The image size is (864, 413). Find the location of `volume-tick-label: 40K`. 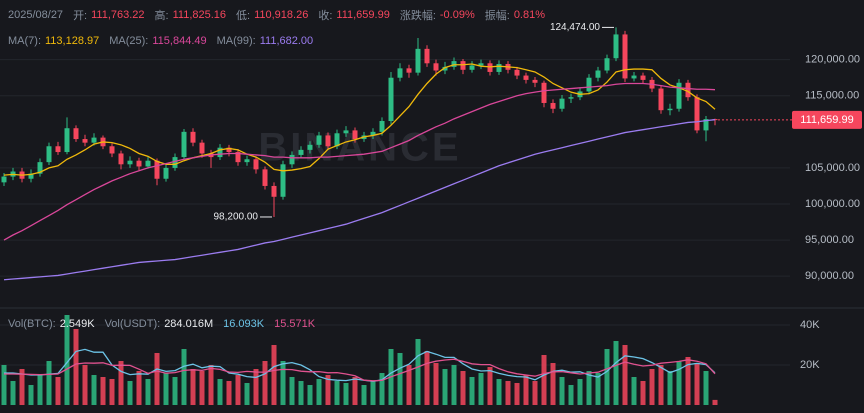

volume-tick-label: 40K is located at coordinates (810, 325).